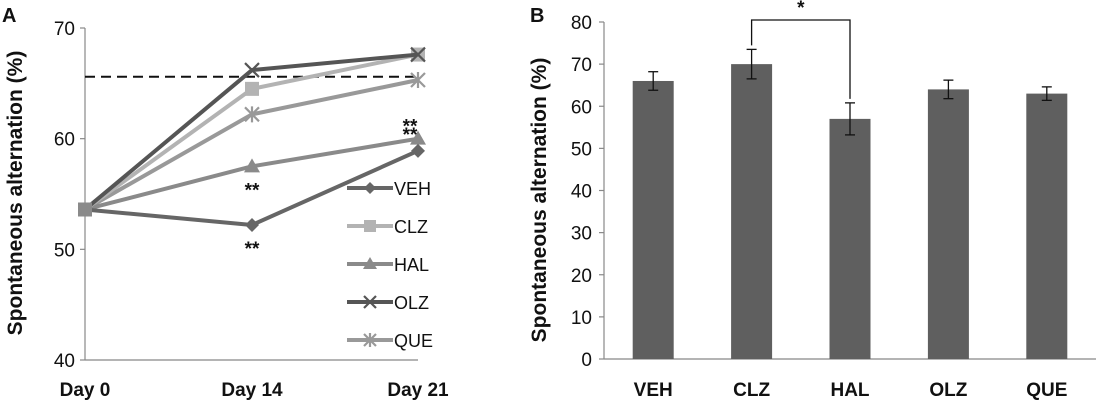  Describe the element at coordinates (801, 9) in the screenshot. I see `significance-star: *` at that location.